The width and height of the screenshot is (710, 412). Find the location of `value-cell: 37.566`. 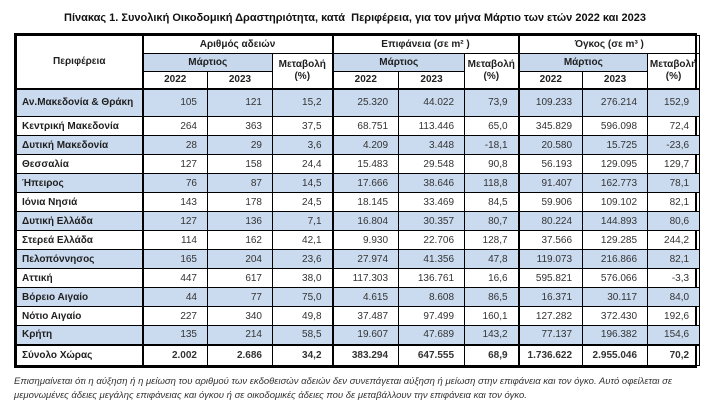

value-cell: 37.566 is located at coordinates (550, 240).